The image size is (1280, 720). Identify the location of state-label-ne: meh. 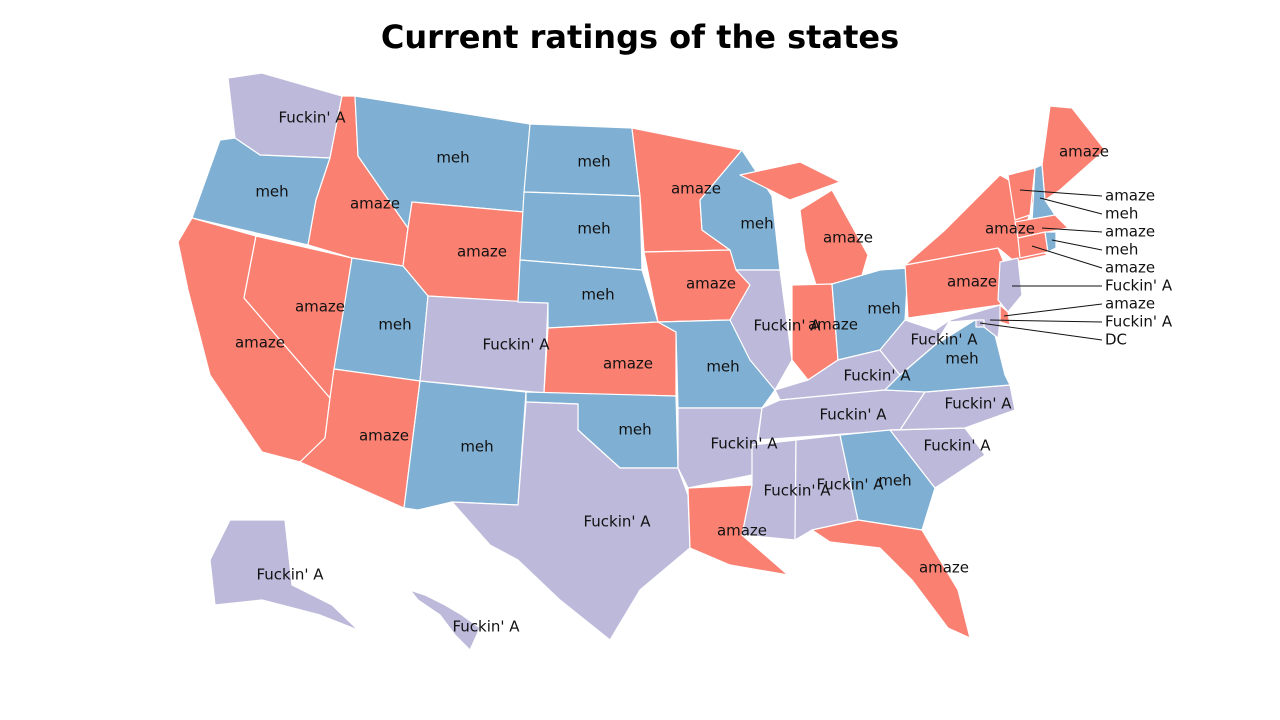
(597, 295).